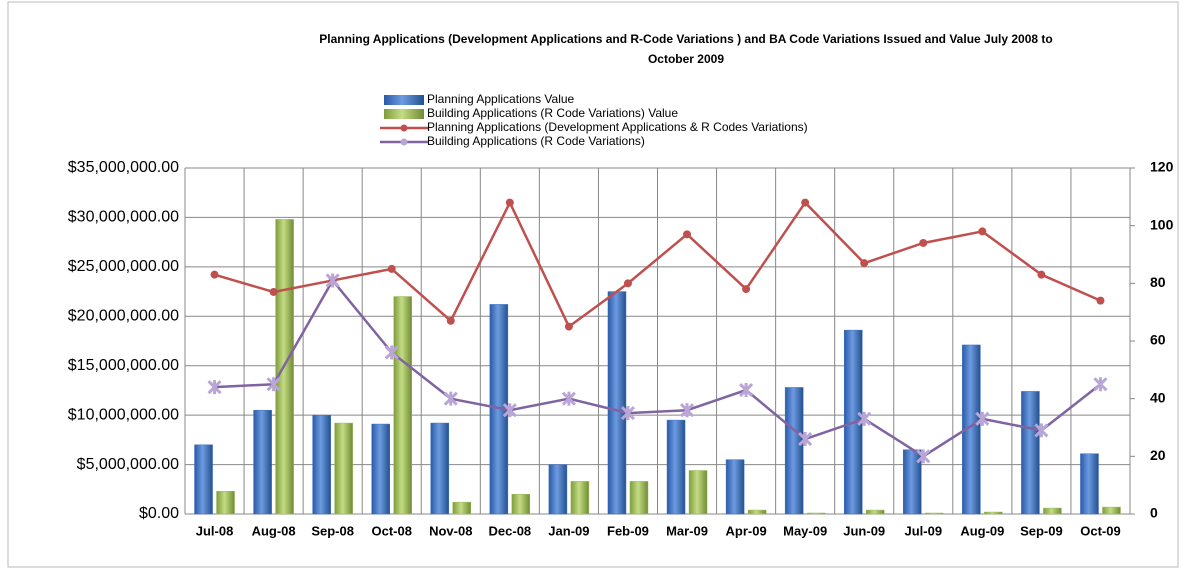 The image size is (1185, 570). I want to click on x-tick-label: Jul-09, so click(923, 530).